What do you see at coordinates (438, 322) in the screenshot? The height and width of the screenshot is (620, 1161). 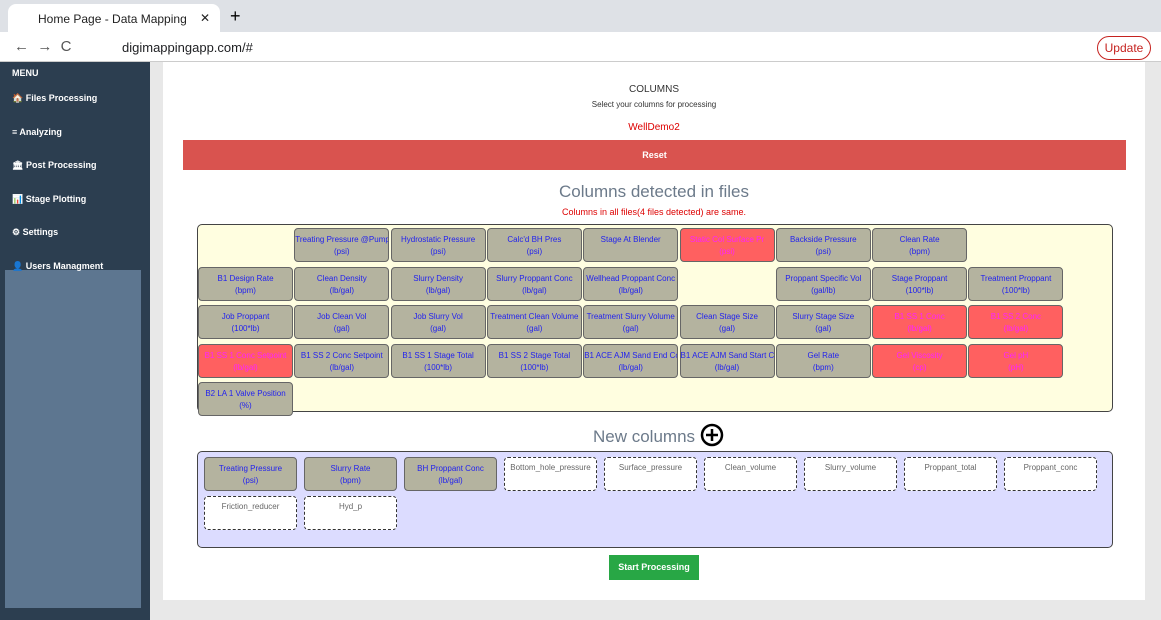 I see `column-tile: Job Slurry Vol (gal)` at bounding box center [438, 322].